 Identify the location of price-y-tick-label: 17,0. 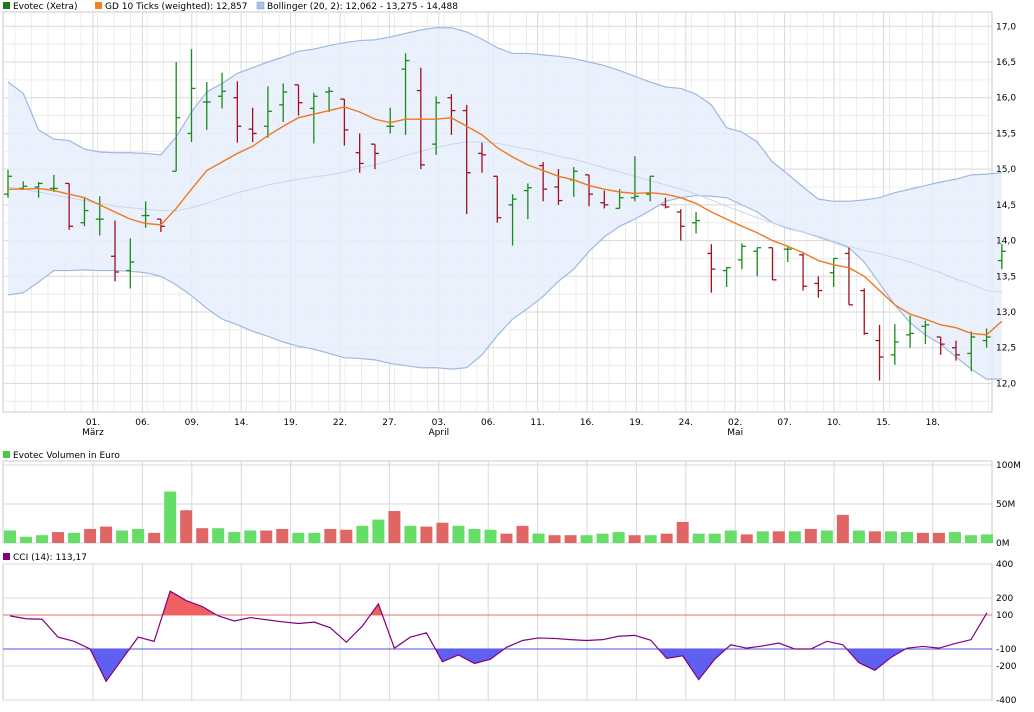
(1006, 27).